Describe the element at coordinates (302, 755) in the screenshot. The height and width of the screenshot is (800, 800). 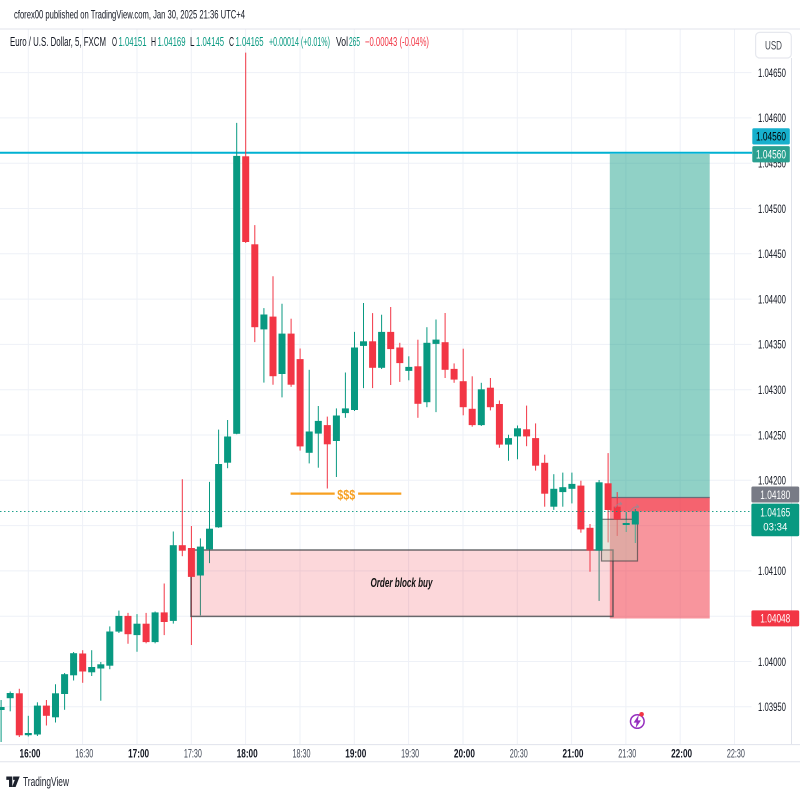
I see `svg-text: 18:30` at that location.